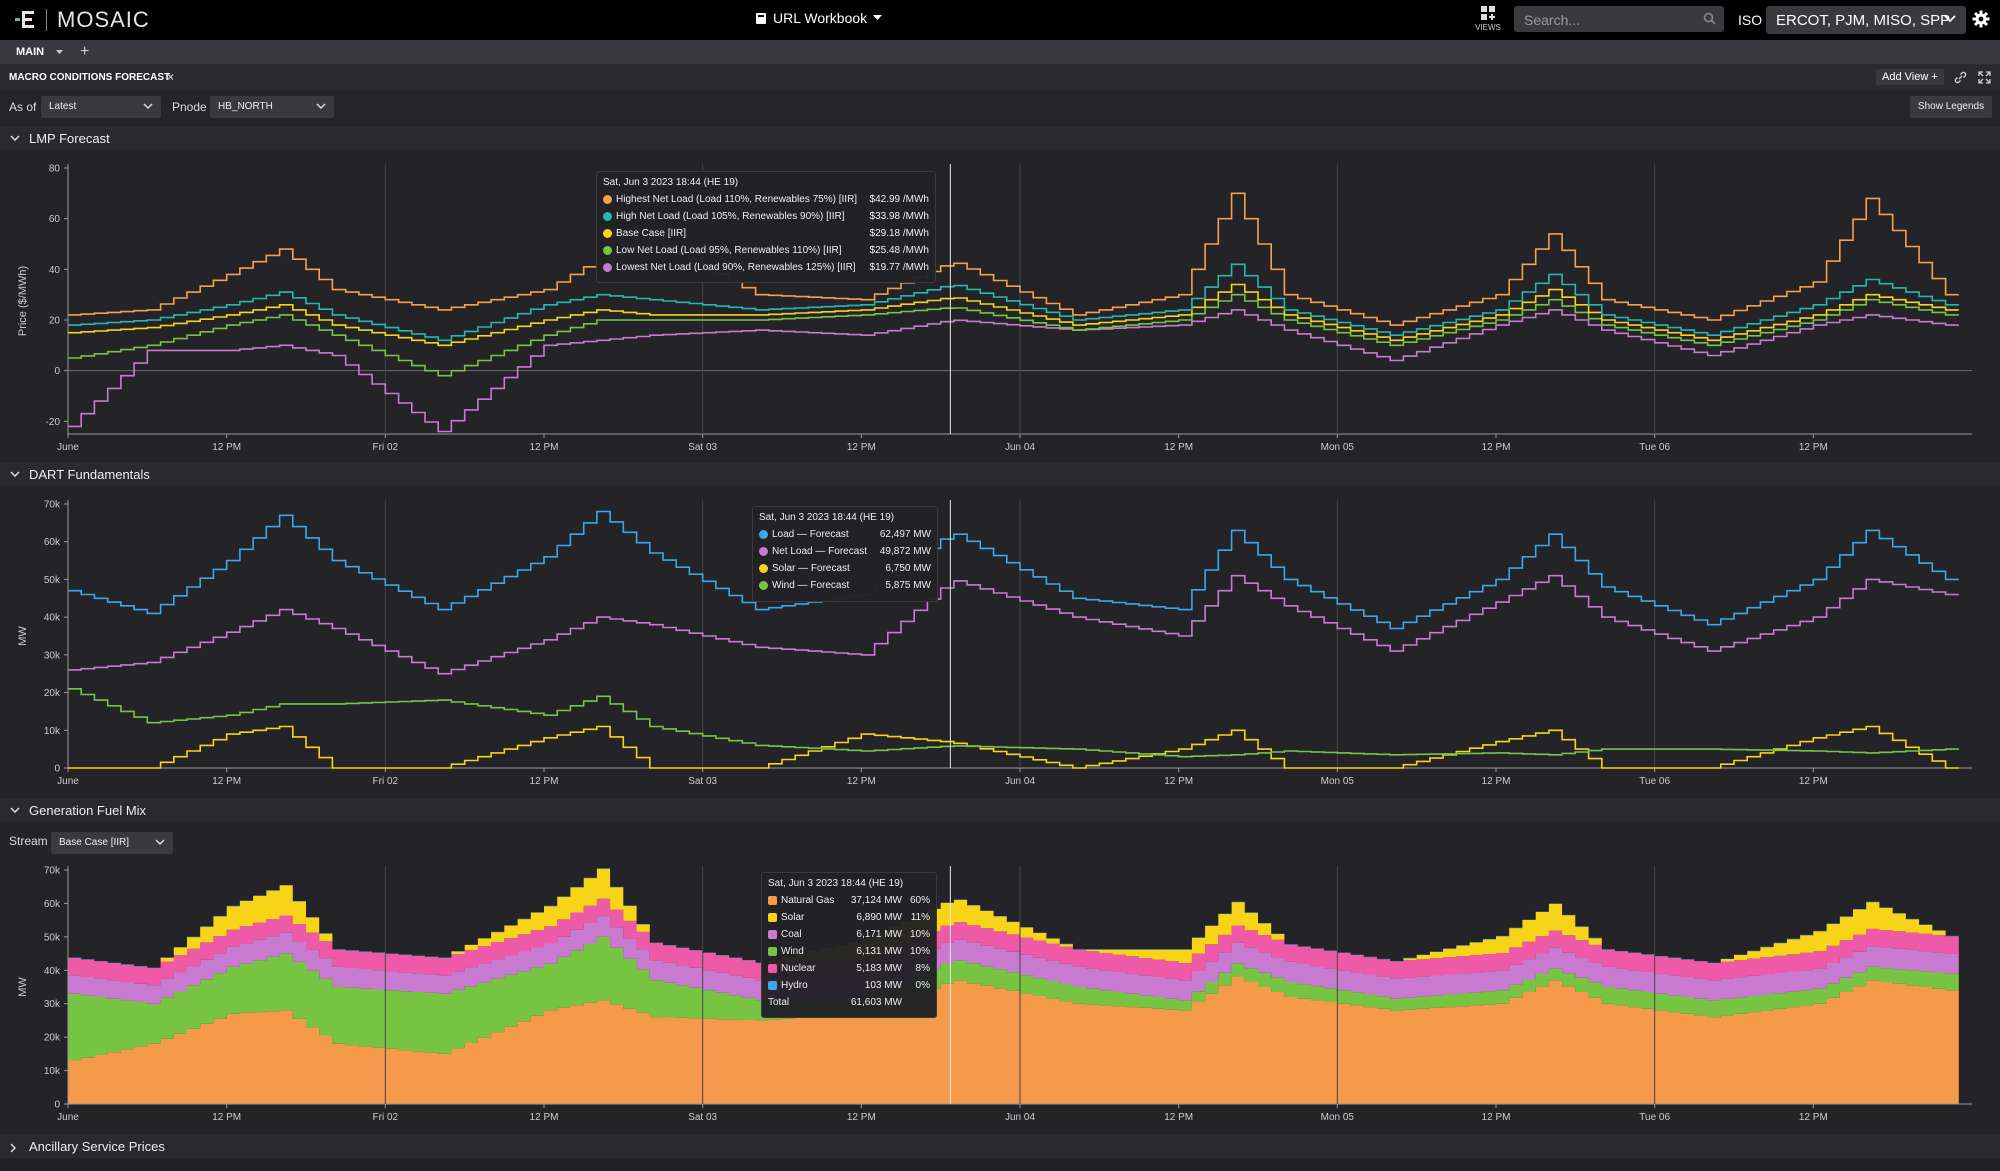 This screenshot has height=1171, width=2000. I want to click on workbook-selector: URL Workbook, so click(819, 18).